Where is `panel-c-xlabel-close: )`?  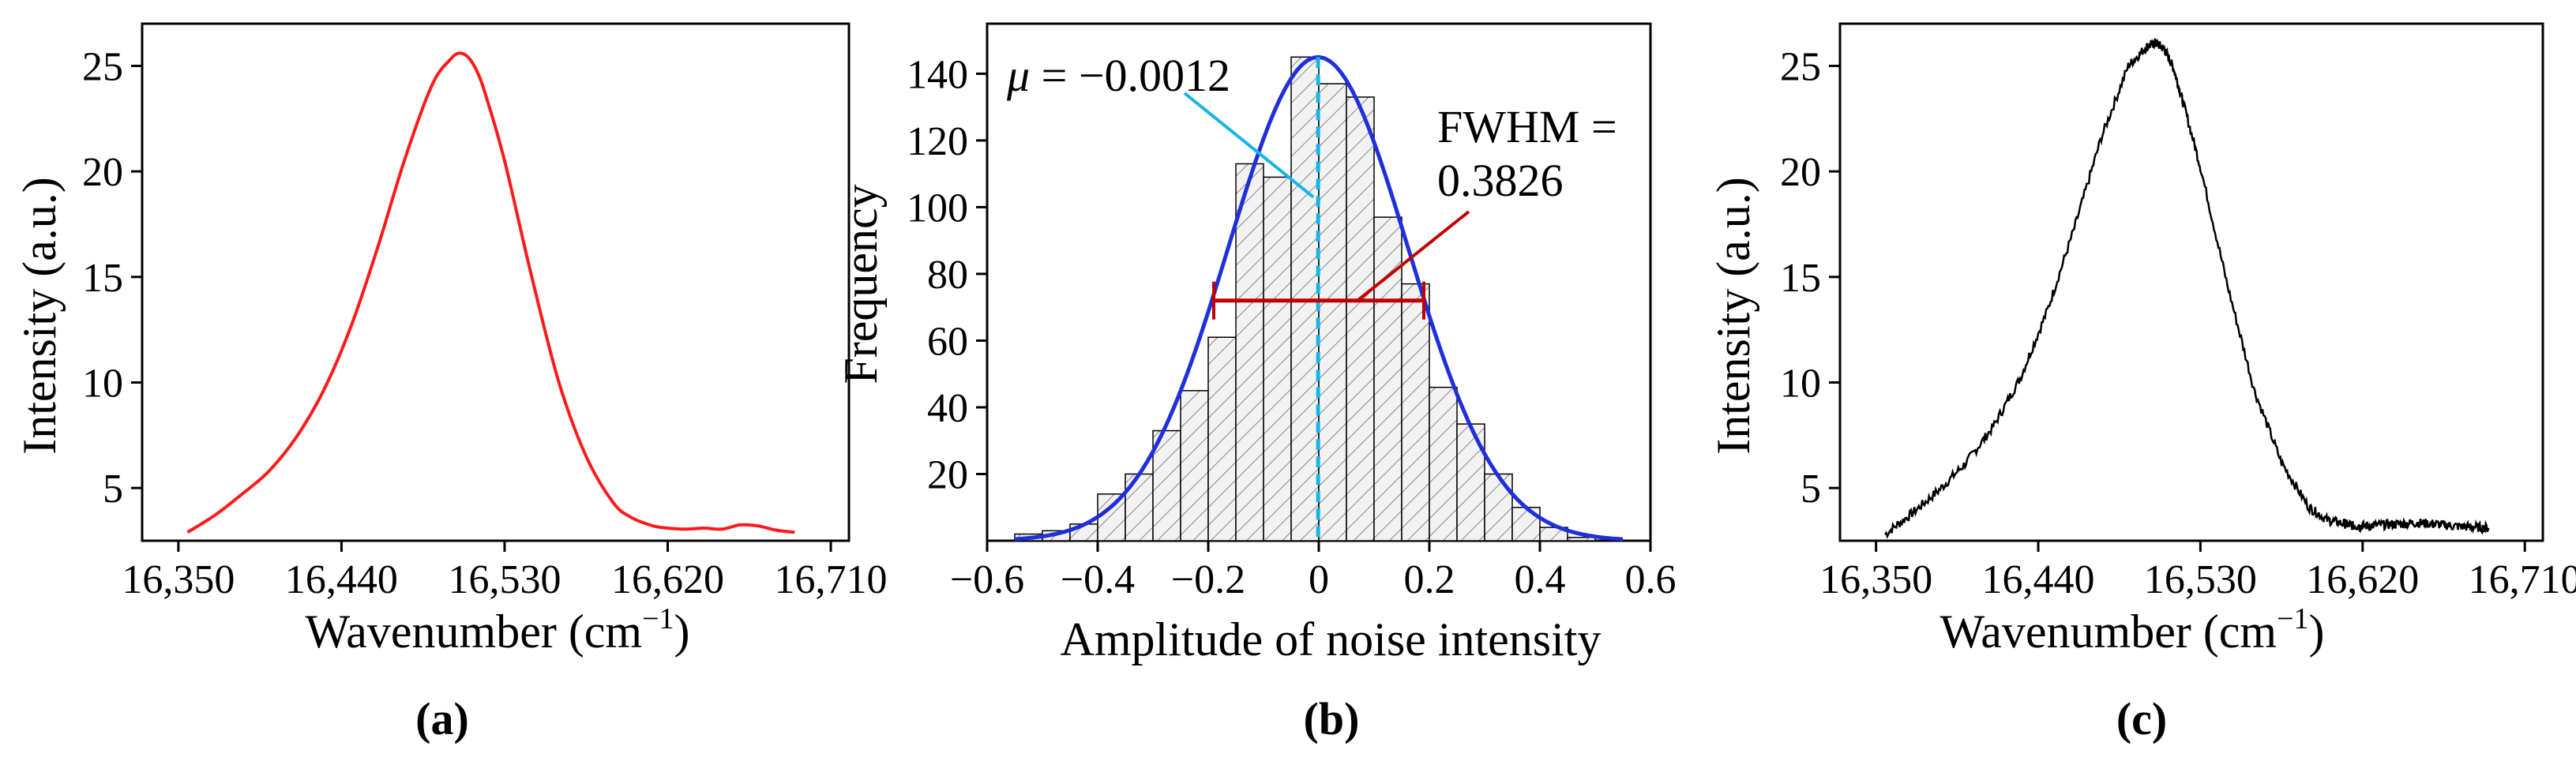
panel-c-xlabel-close: ) is located at coordinates (2317, 631).